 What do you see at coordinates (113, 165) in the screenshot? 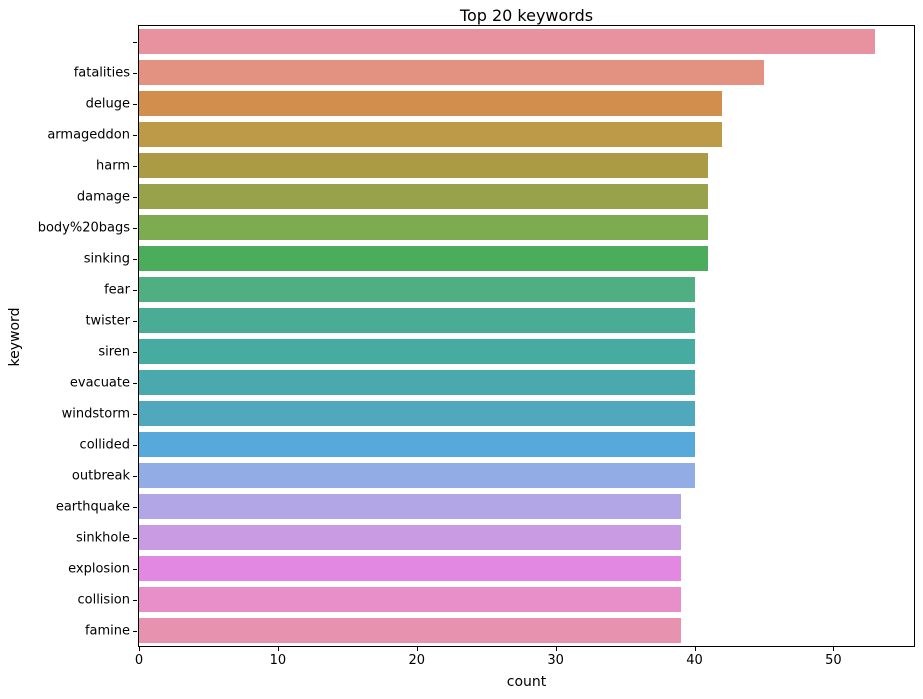
I see `y-tick-label: harm` at bounding box center [113, 165].